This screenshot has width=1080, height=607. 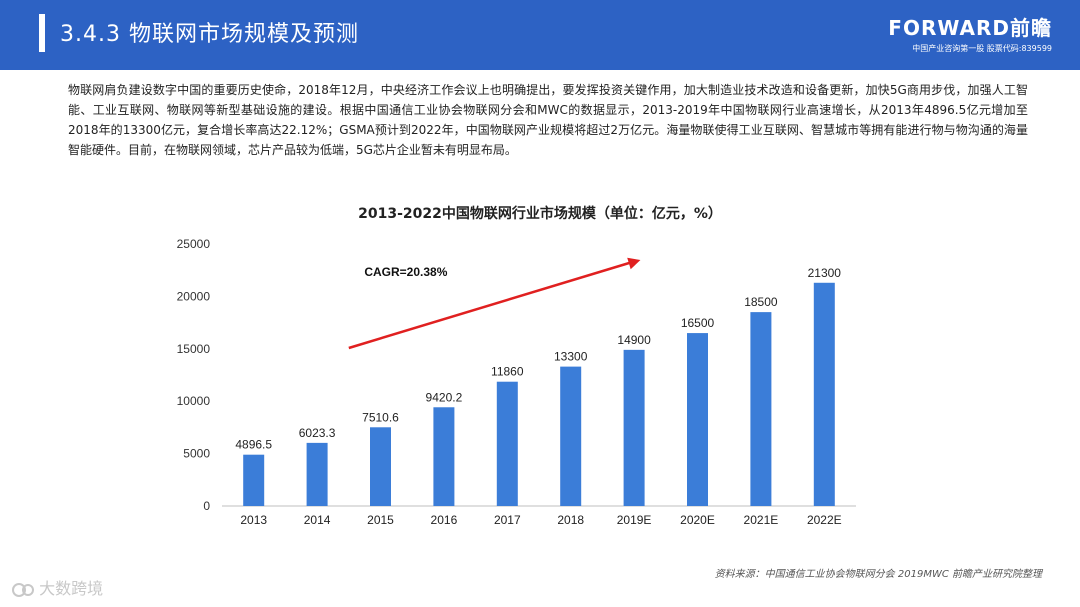 I want to click on x-tick-label: 2015, so click(x=380, y=520).